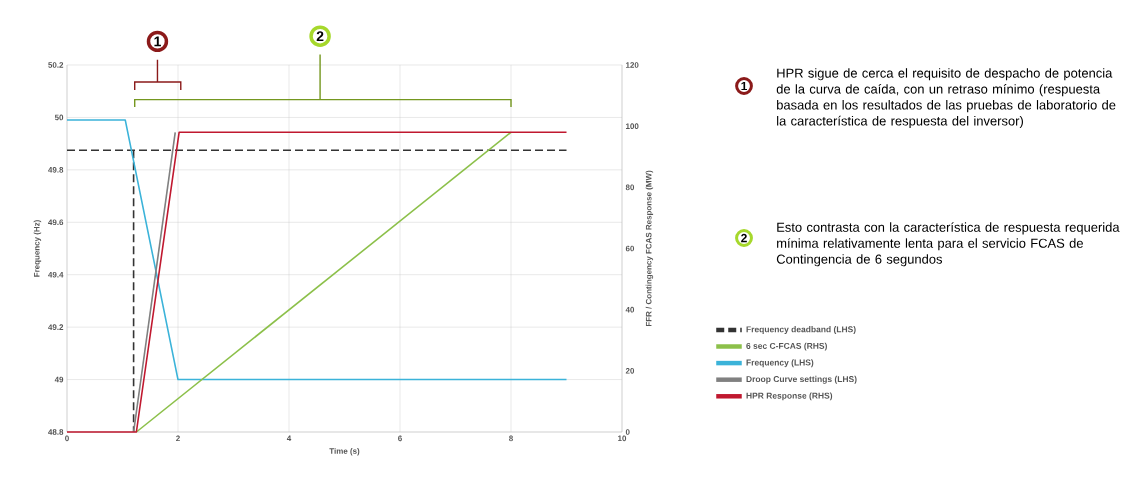 The width and height of the screenshot is (1132, 504). I want to click on legend-label: Frequency deadband (LHS), so click(801, 330).